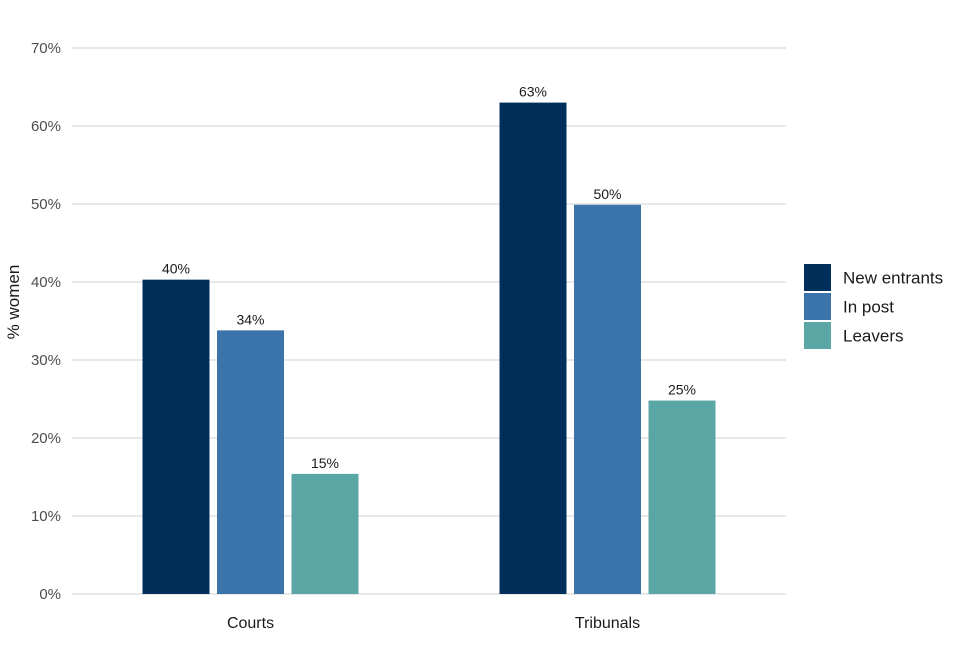 This screenshot has height=645, width=960. Describe the element at coordinates (13, 302) in the screenshot. I see `y-axis-title: % women` at that location.